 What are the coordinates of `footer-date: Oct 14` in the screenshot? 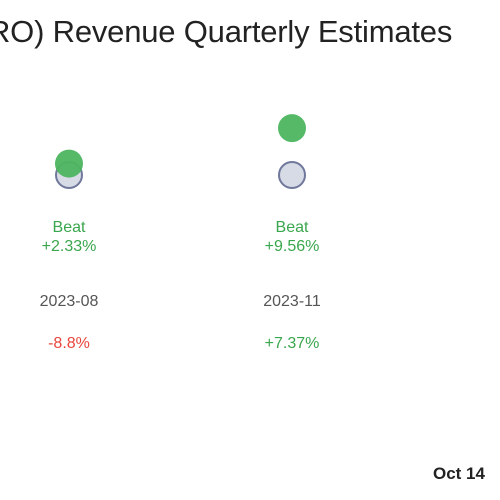 It's located at (459, 473).